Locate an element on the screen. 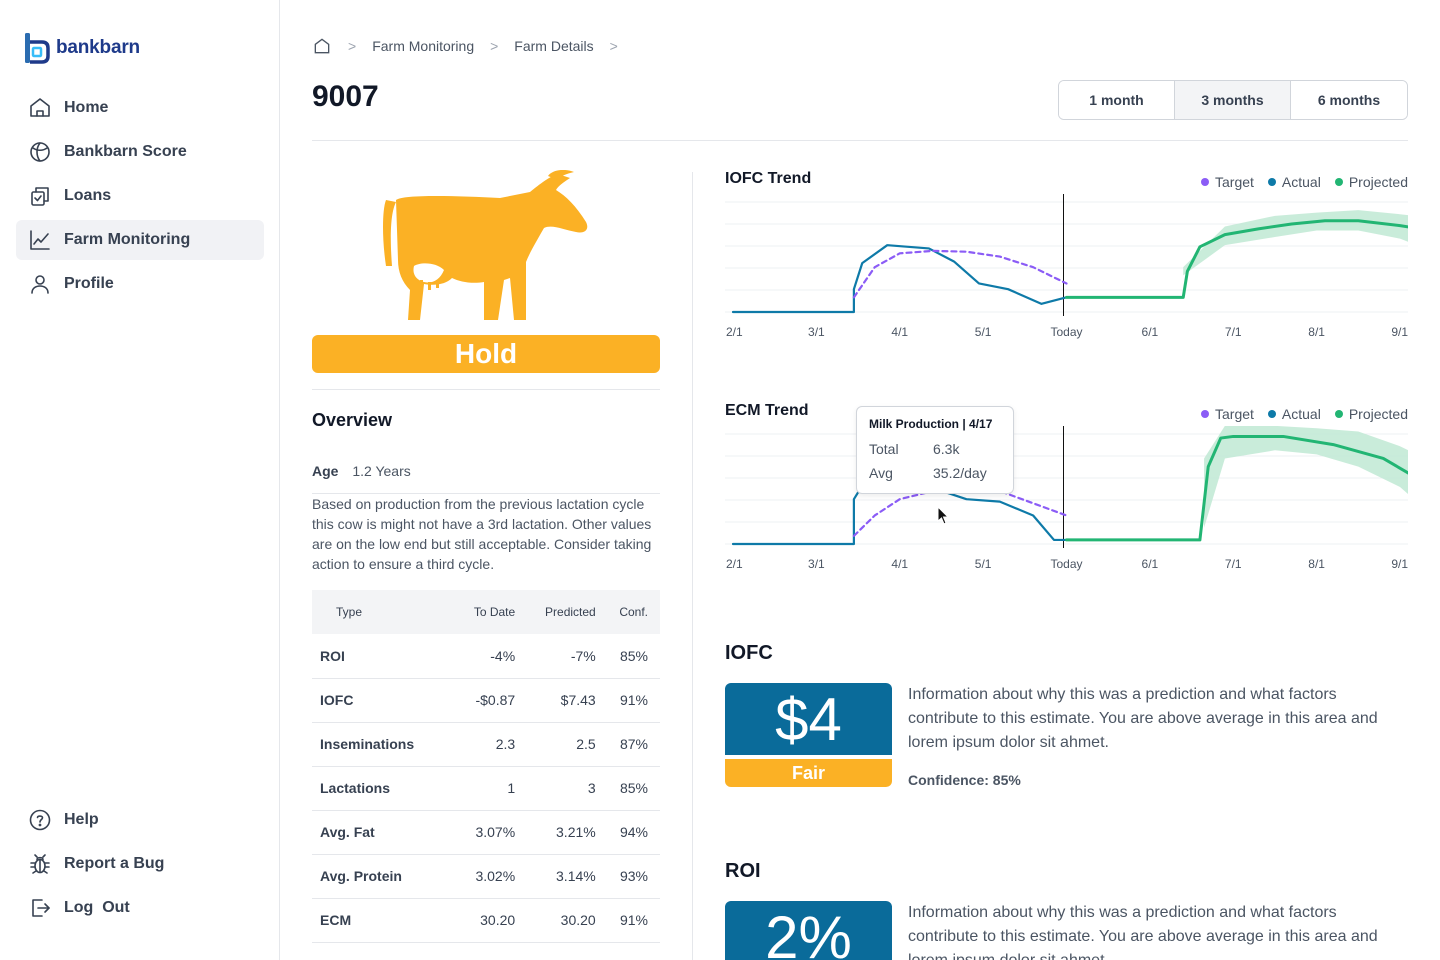  time-range-selector: 1 month 3 months 6 months is located at coordinates (1233, 100).